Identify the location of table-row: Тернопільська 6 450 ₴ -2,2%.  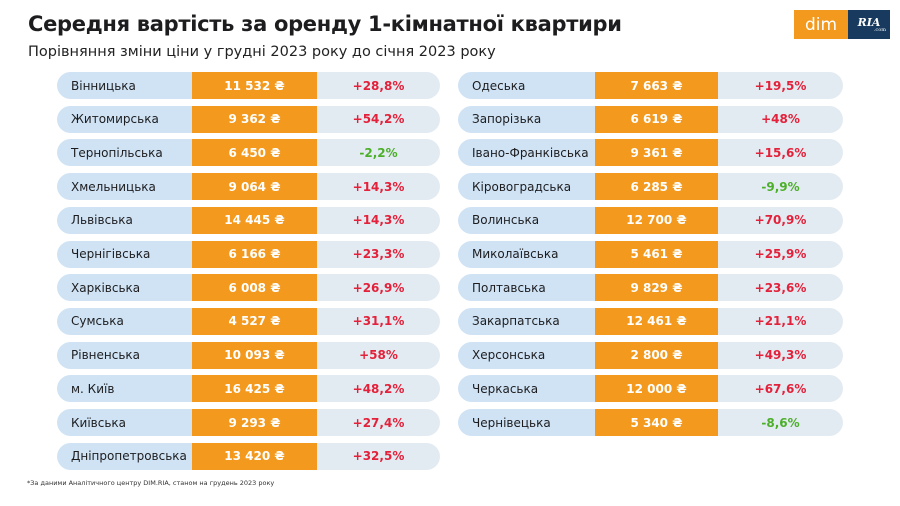
(248, 153).